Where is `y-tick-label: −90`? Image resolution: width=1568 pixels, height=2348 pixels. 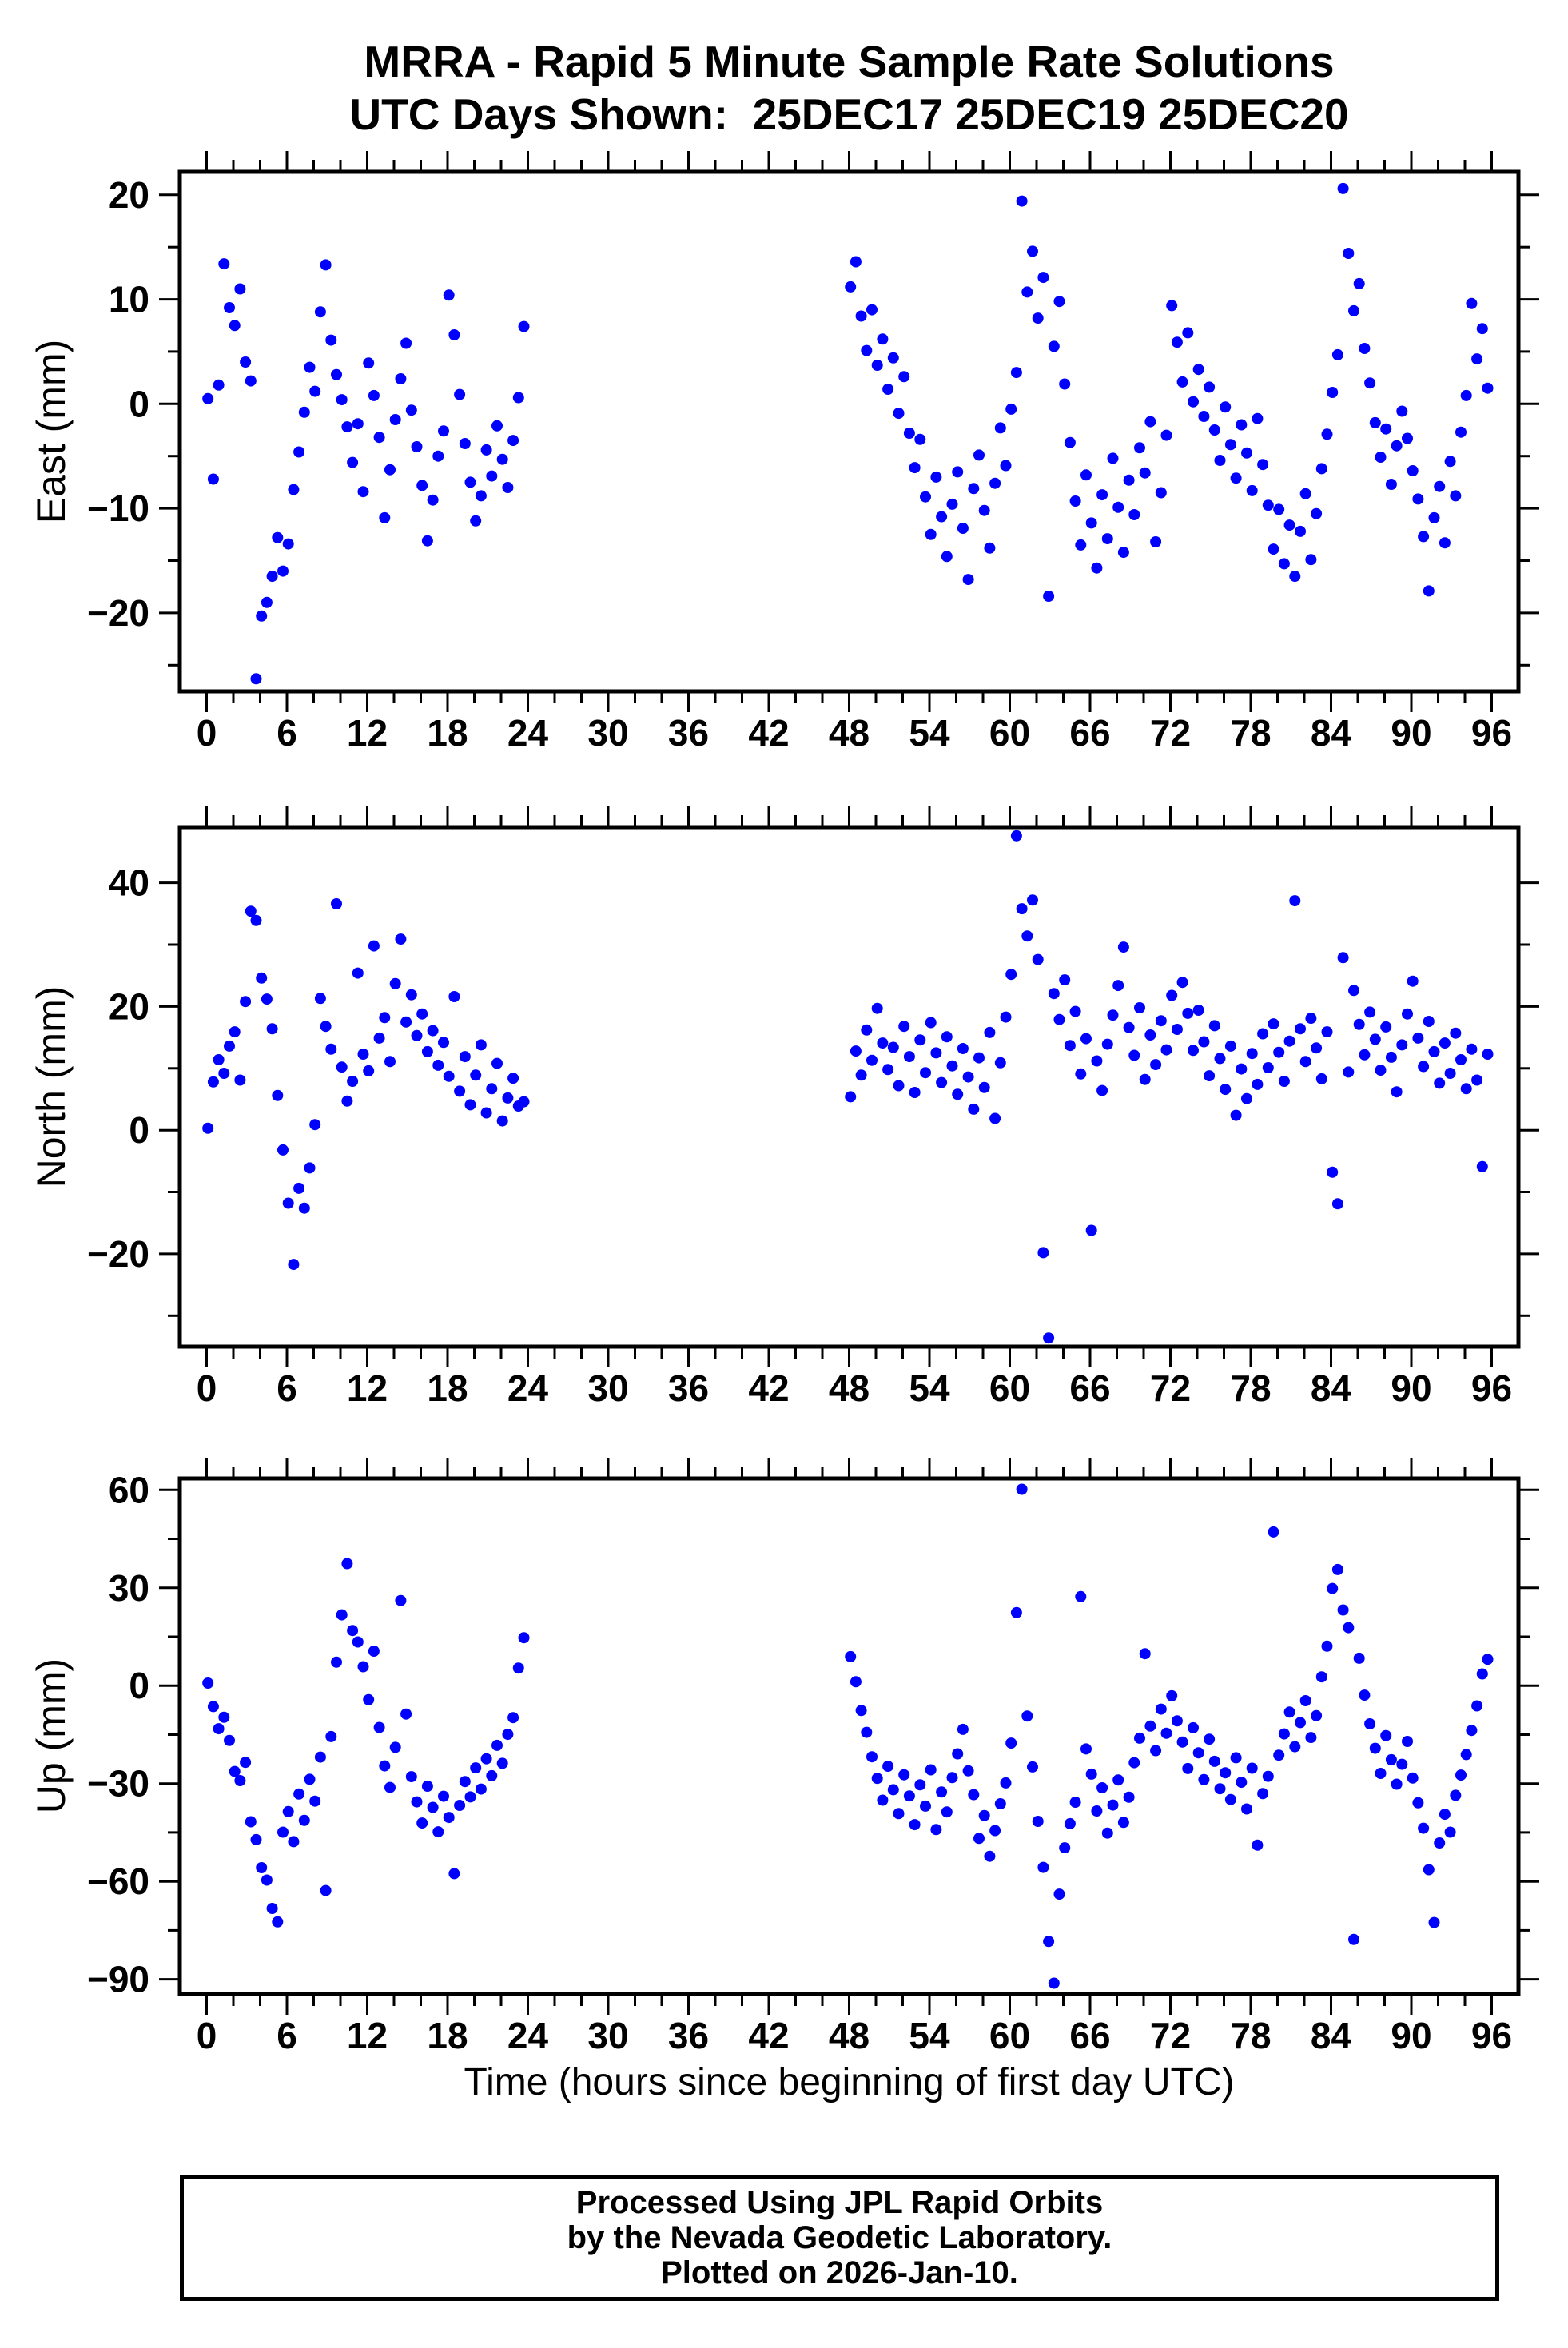 y-tick-label: −90 is located at coordinates (118, 1979).